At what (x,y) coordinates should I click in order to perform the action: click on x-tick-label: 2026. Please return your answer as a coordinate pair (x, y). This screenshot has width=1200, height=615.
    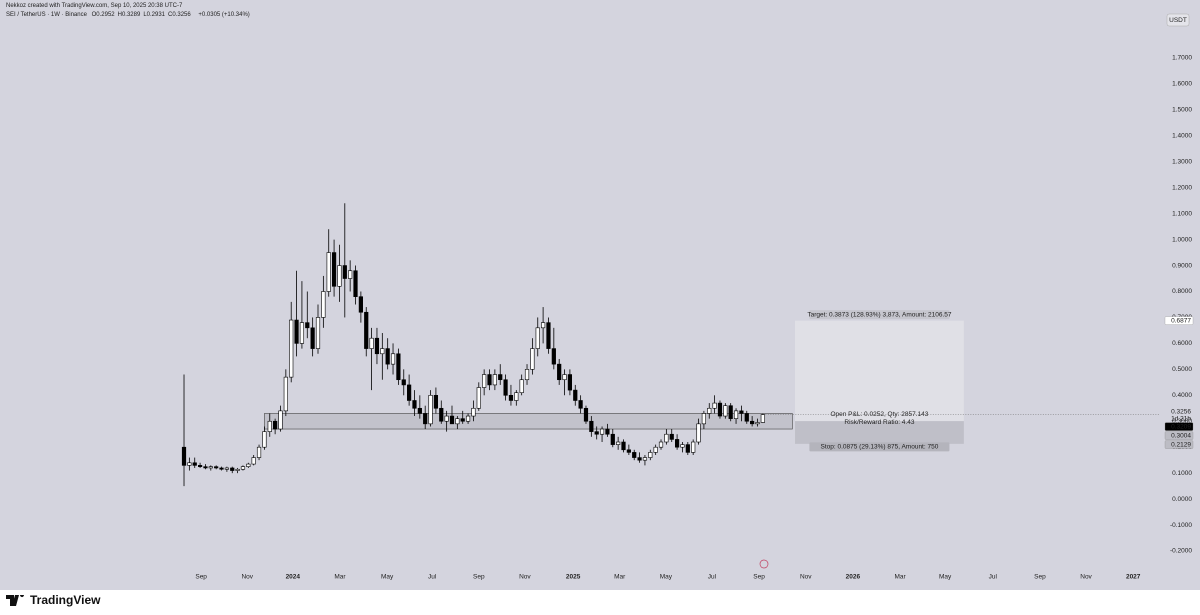
    Looking at the image, I should click on (853, 577).